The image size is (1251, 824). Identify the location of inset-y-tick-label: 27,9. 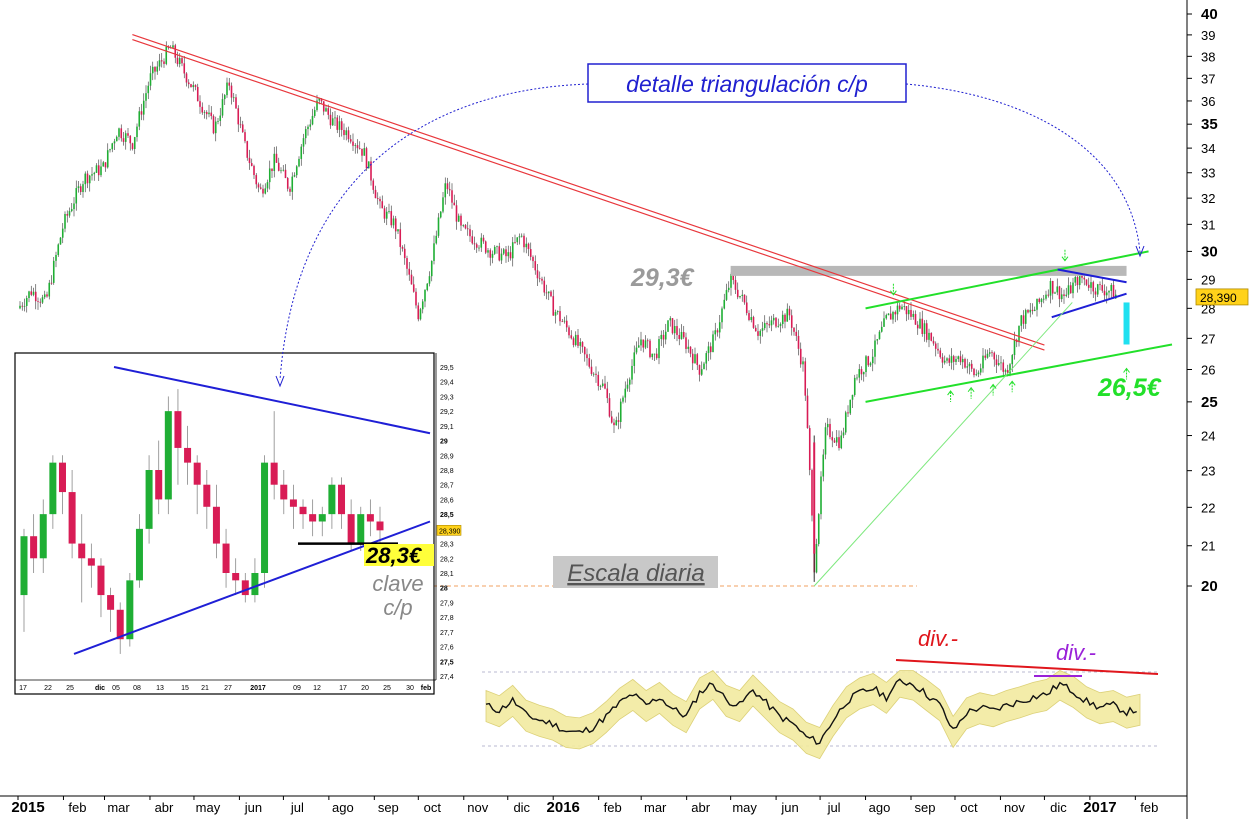
(447, 603).